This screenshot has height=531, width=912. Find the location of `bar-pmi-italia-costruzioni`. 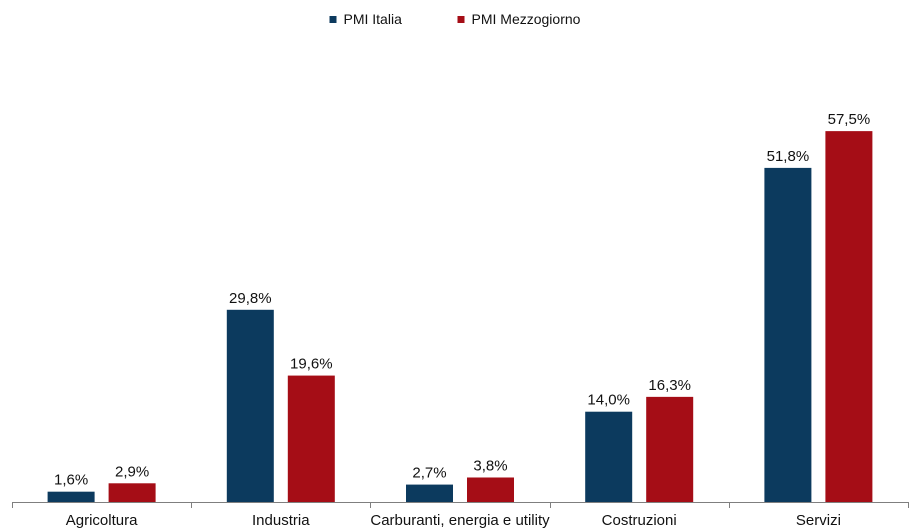

bar-pmi-italia-costruzioni is located at coordinates (609, 456).